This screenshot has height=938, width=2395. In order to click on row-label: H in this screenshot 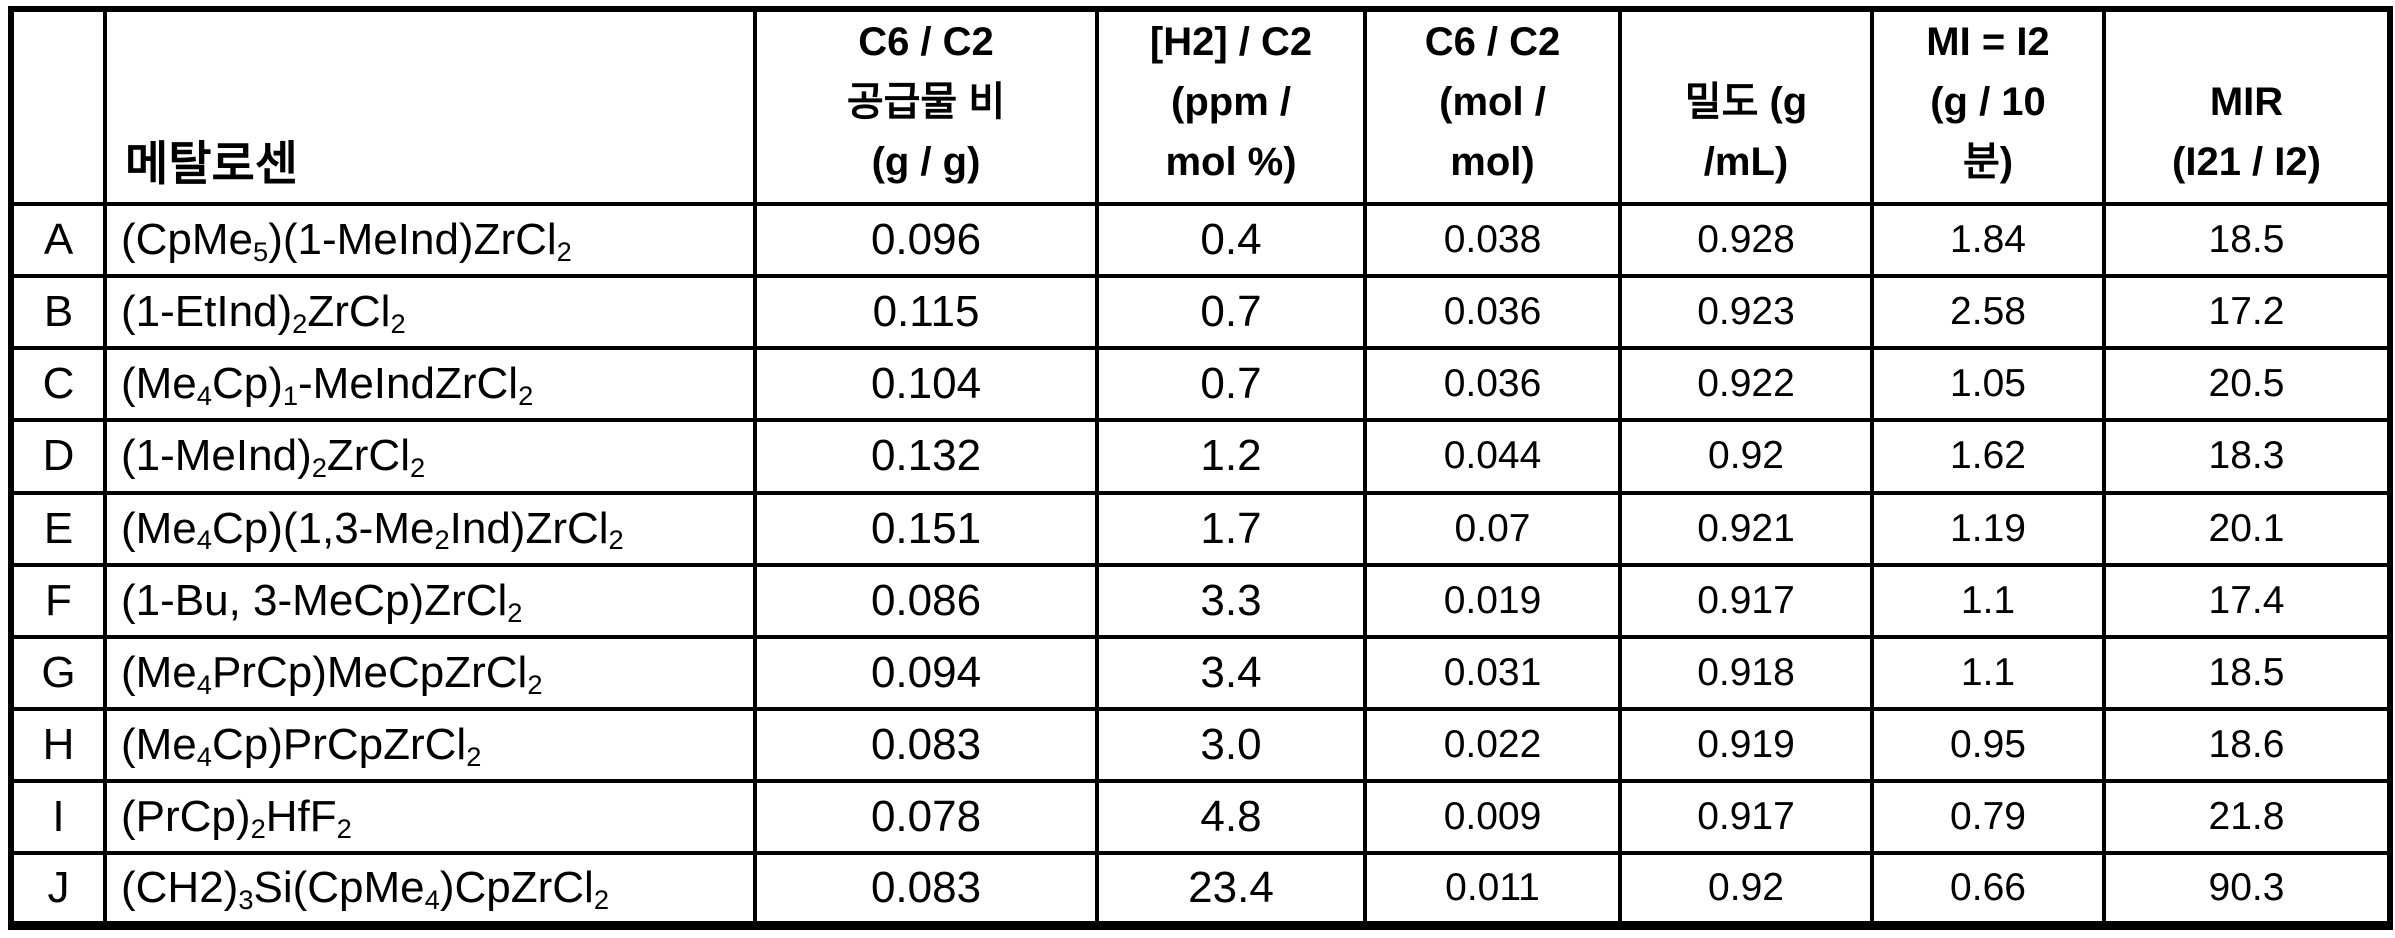, I will do `click(58, 745)`.